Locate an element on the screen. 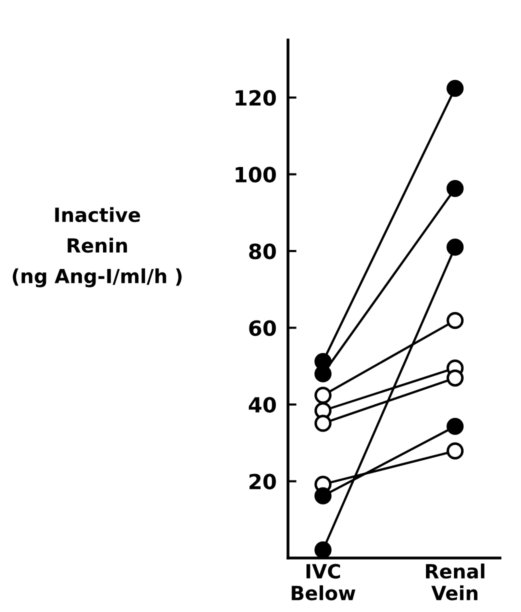 This screenshot has height=612, width=521. x-tick-label: Renal Vein is located at coordinates (455, 582).